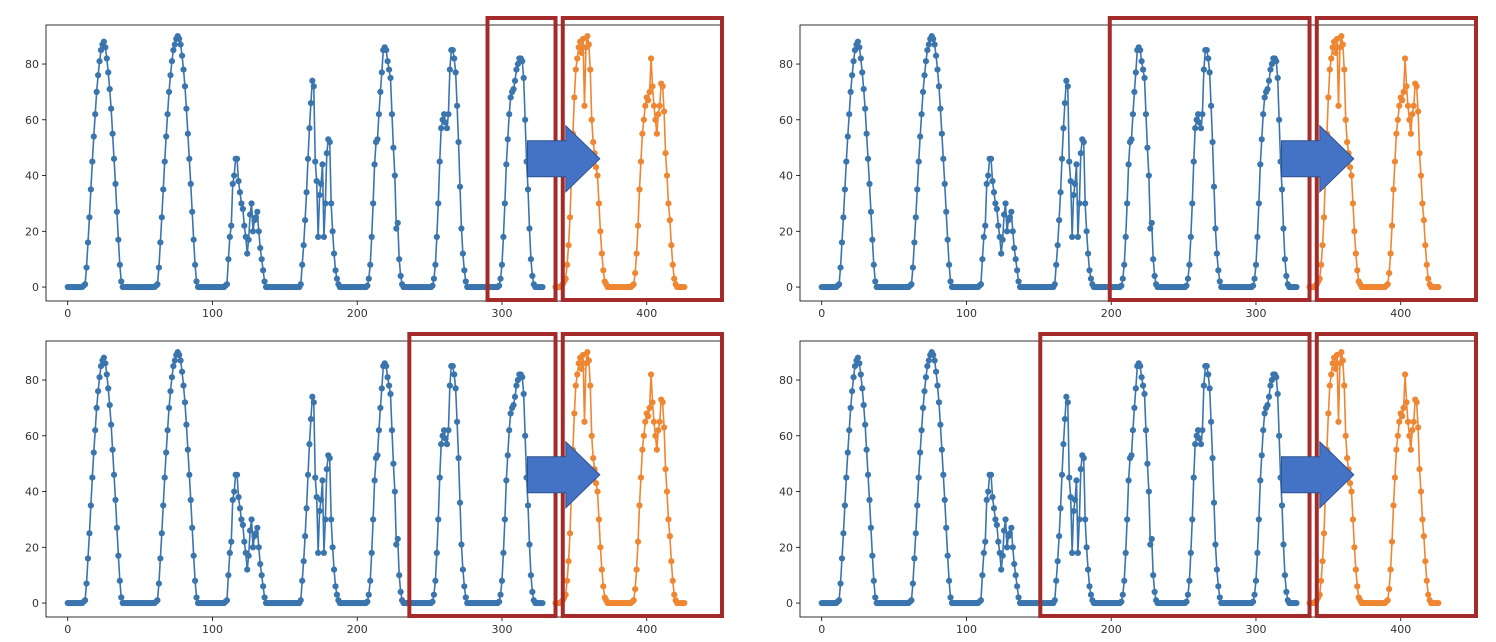 The image size is (1496, 642). I want to click on train-series-line, so click(1059, 161).